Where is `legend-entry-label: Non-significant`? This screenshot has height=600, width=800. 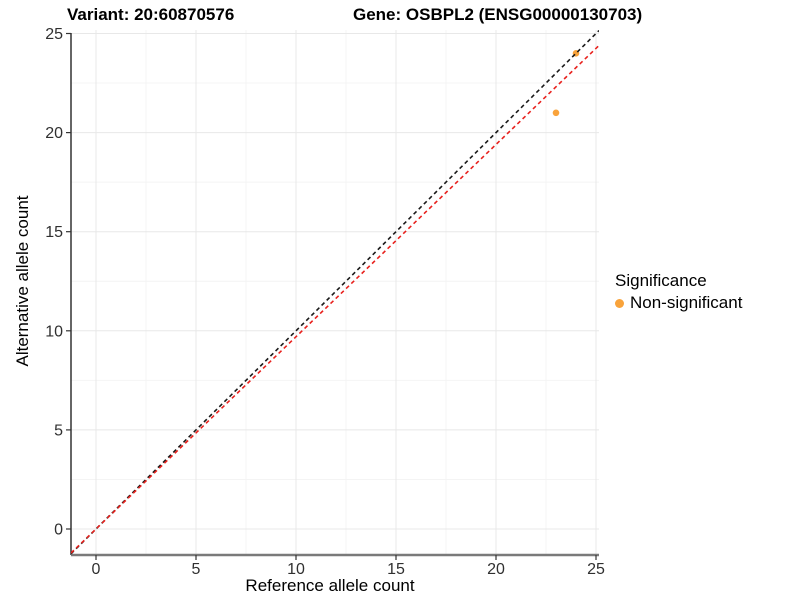 legend-entry-label: Non-significant is located at coordinates (686, 302).